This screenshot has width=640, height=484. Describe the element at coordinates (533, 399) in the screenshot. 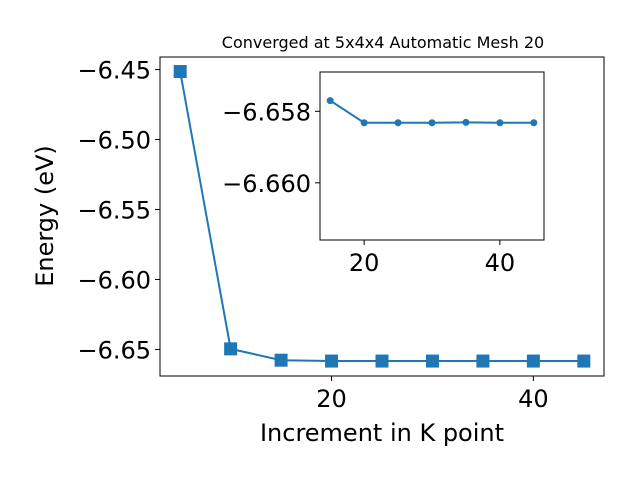

I see `main-x-tick-label: 40` at that location.